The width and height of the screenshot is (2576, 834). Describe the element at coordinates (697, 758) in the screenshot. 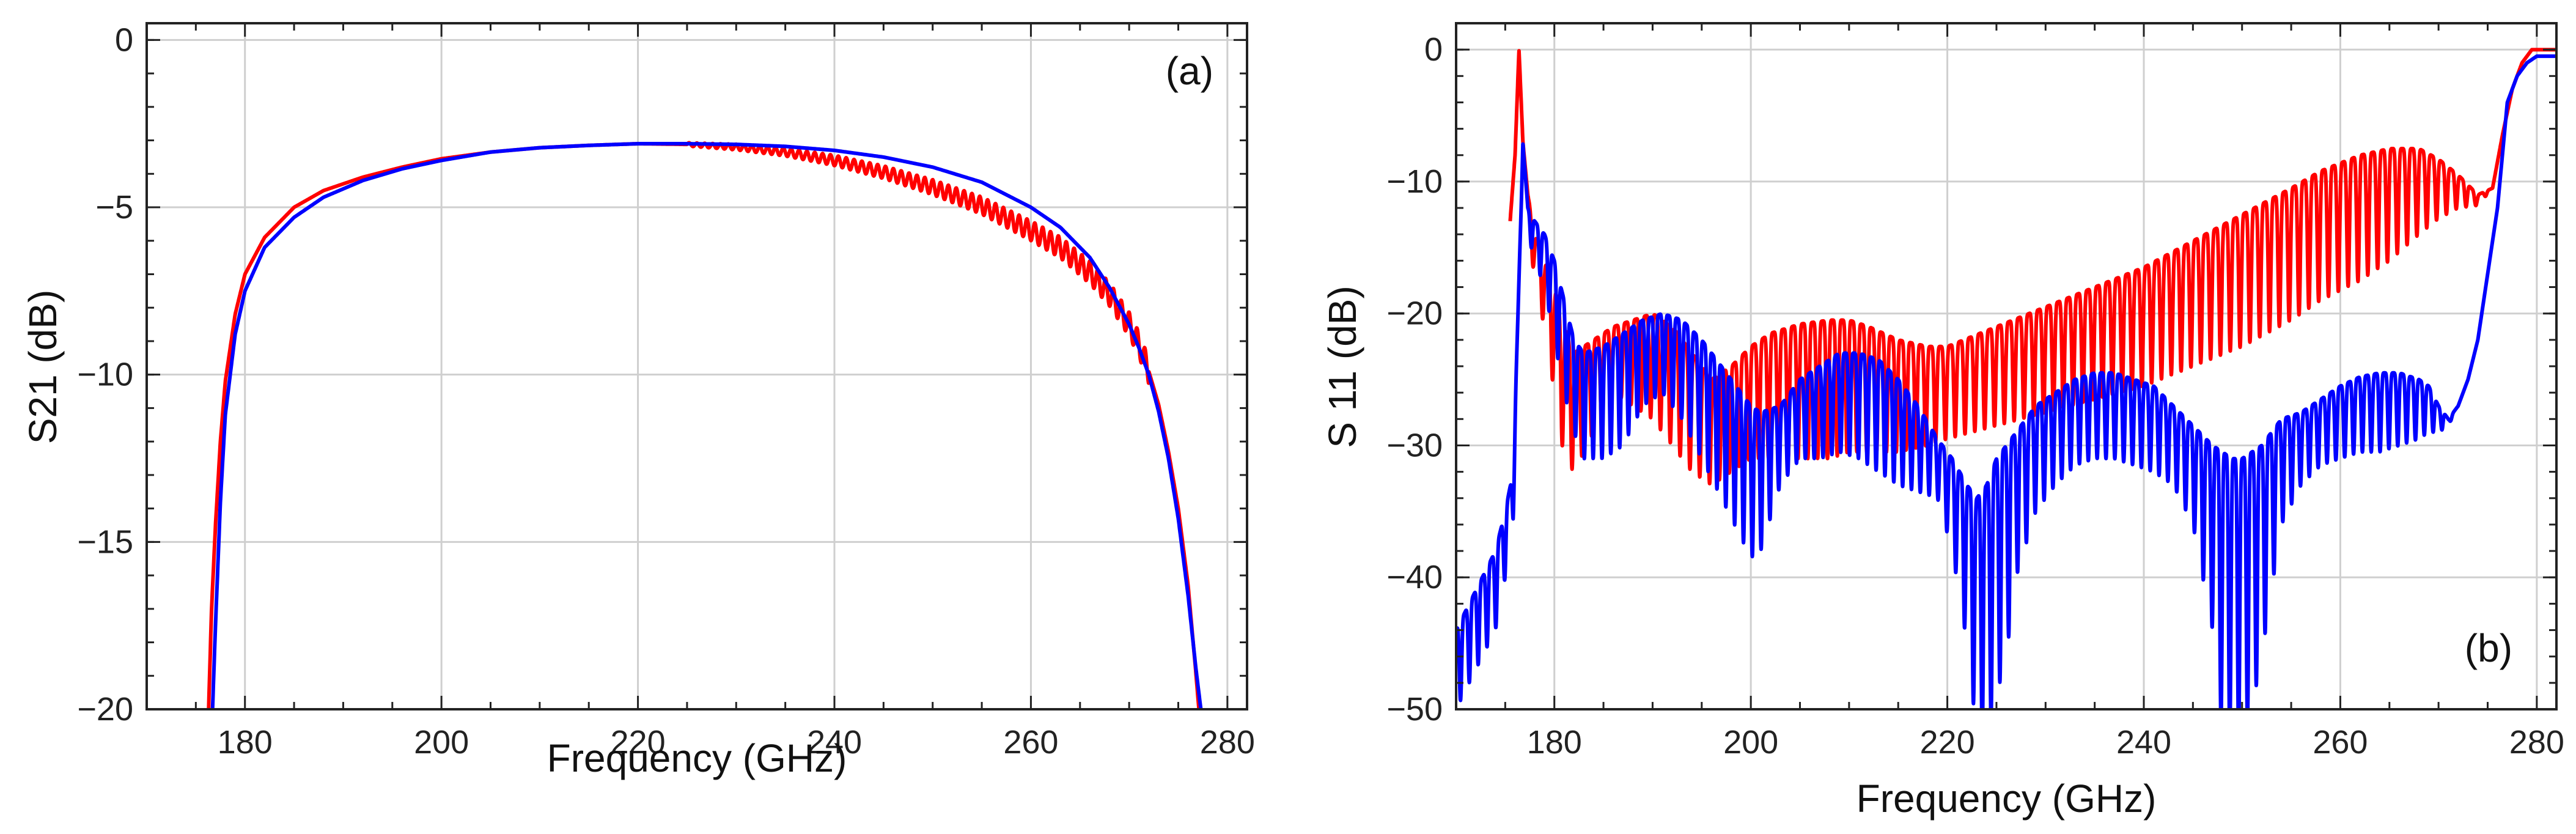

I see `panel-a-x-axis-title: Frequency (GHz)` at that location.